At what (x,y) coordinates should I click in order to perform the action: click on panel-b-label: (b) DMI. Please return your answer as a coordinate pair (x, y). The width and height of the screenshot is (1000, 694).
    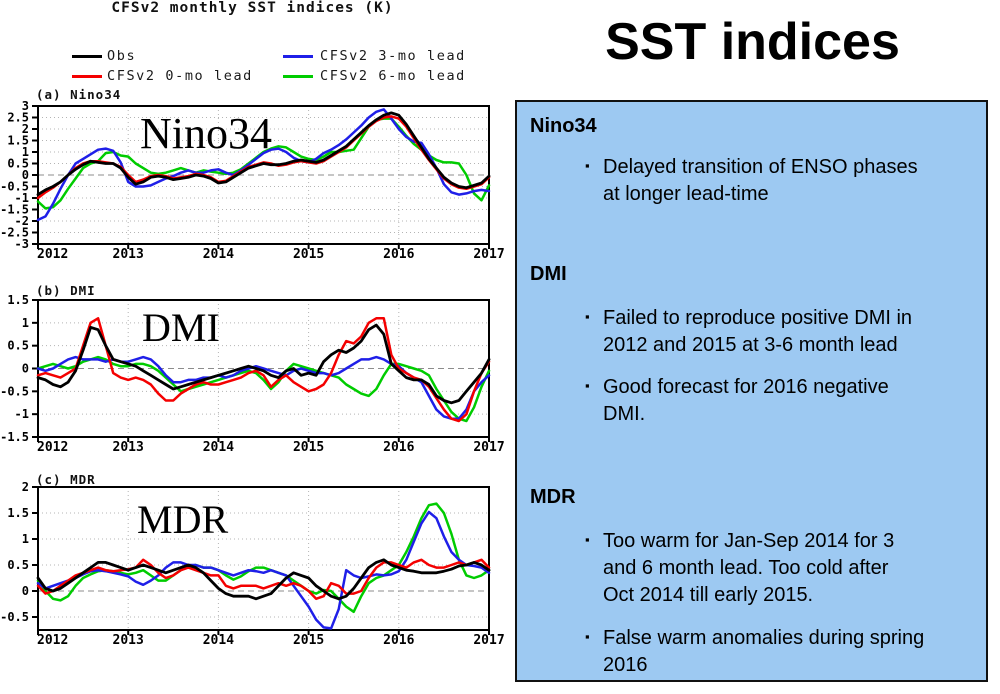
    Looking at the image, I should click on (66, 290).